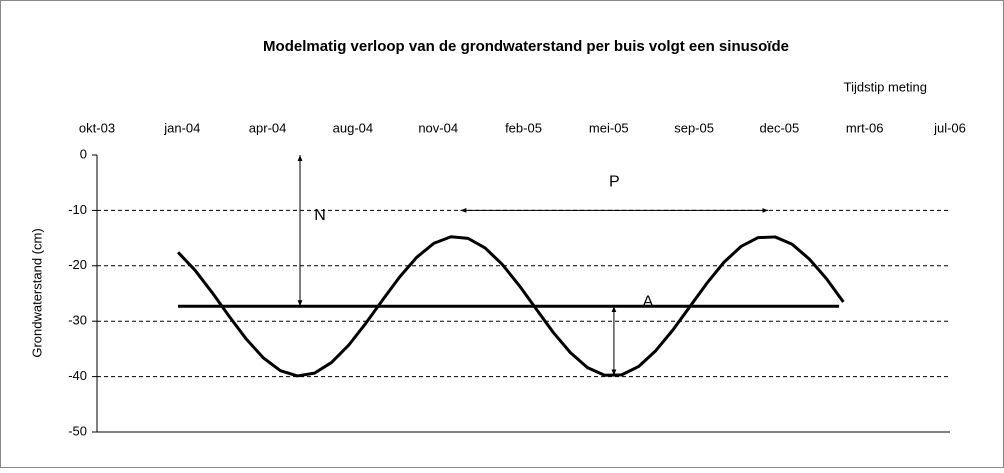 The width and height of the screenshot is (1004, 473). Describe the element at coordinates (77, 430) in the screenshot. I see `y-tick-label: -50` at that location.